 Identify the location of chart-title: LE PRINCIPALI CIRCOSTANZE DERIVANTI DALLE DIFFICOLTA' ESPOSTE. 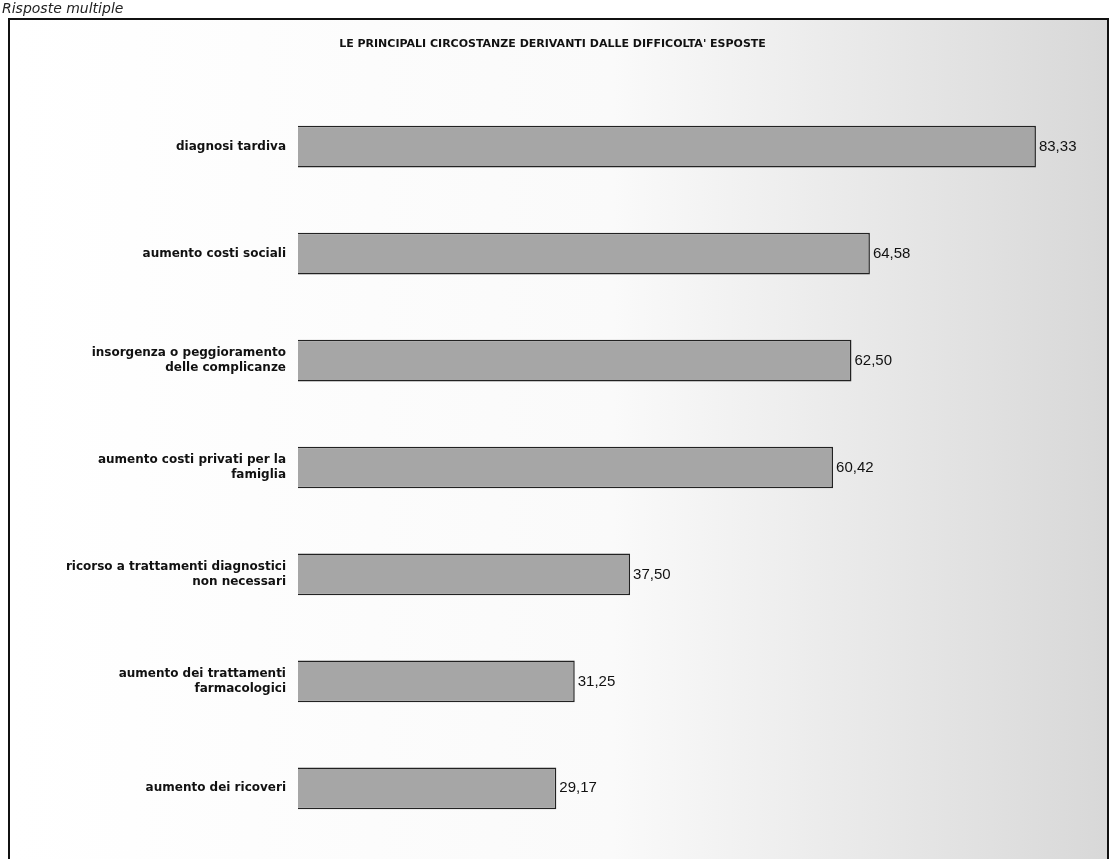
(552, 44).